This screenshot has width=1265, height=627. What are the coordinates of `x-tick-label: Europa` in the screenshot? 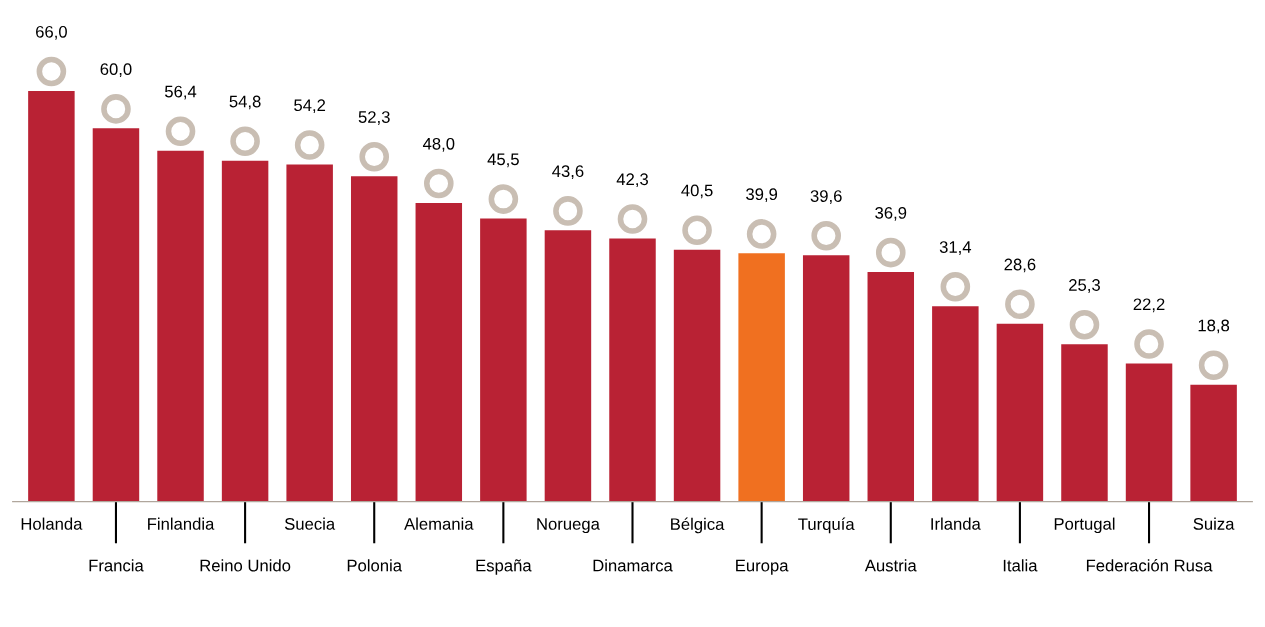 It's located at (762, 567).